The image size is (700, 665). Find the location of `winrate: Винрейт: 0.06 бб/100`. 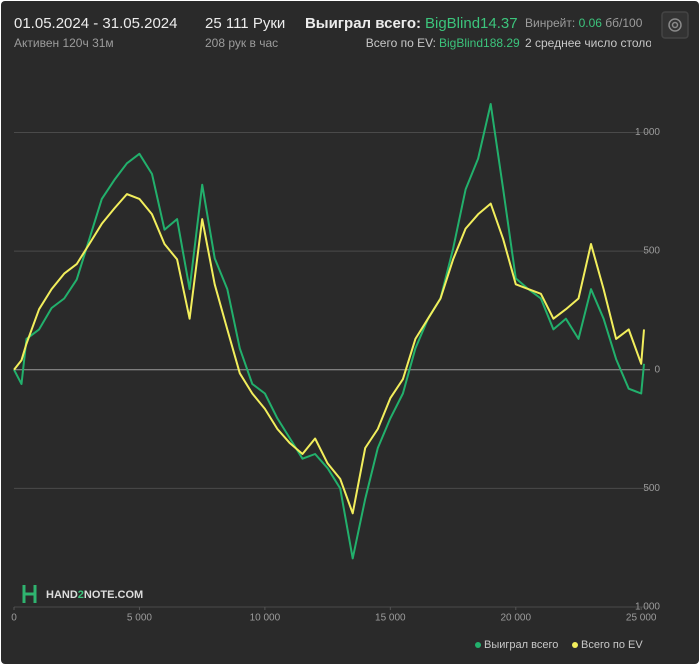

winrate: Винрейт: 0.06 бб/100 is located at coordinates (584, 23).